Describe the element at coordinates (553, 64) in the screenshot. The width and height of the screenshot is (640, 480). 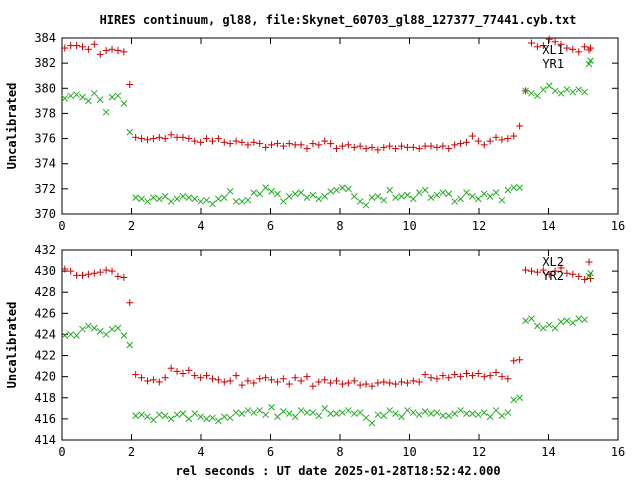
I see `legend-label: YR1` at that location.